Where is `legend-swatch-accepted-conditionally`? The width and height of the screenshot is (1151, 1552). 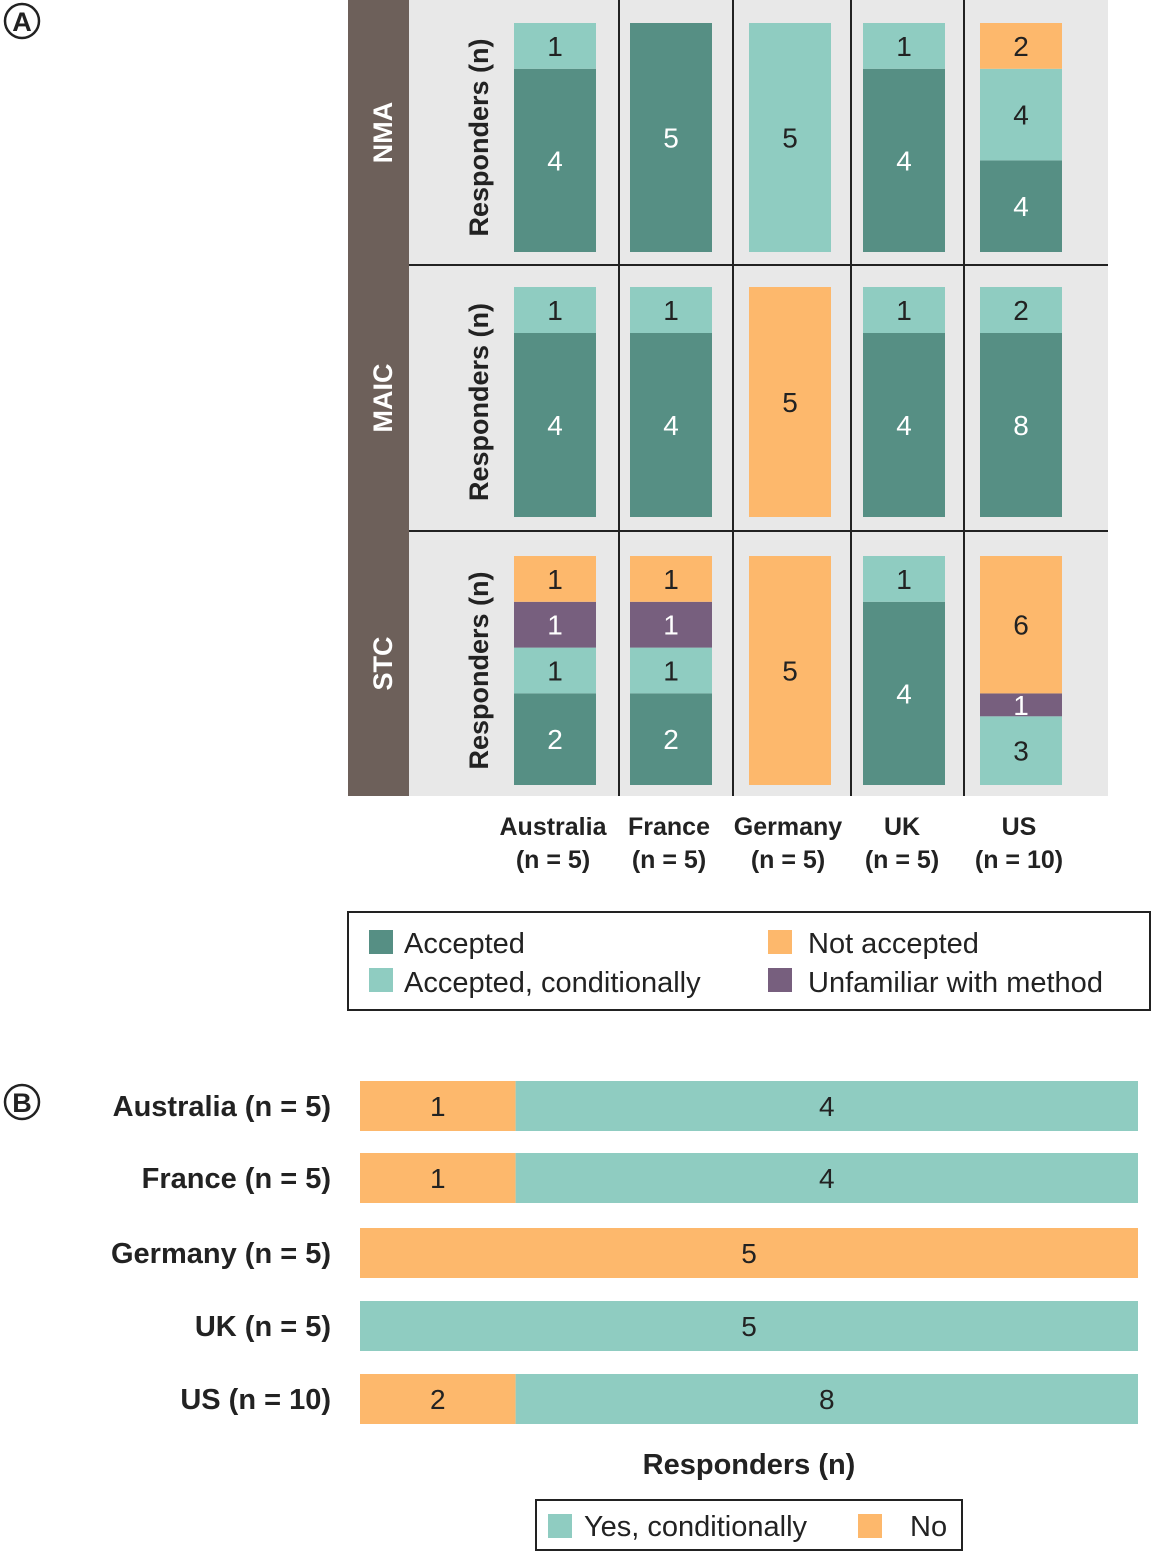
legend-swatch-accepted-conditionally is located at coordinates (381, 980).